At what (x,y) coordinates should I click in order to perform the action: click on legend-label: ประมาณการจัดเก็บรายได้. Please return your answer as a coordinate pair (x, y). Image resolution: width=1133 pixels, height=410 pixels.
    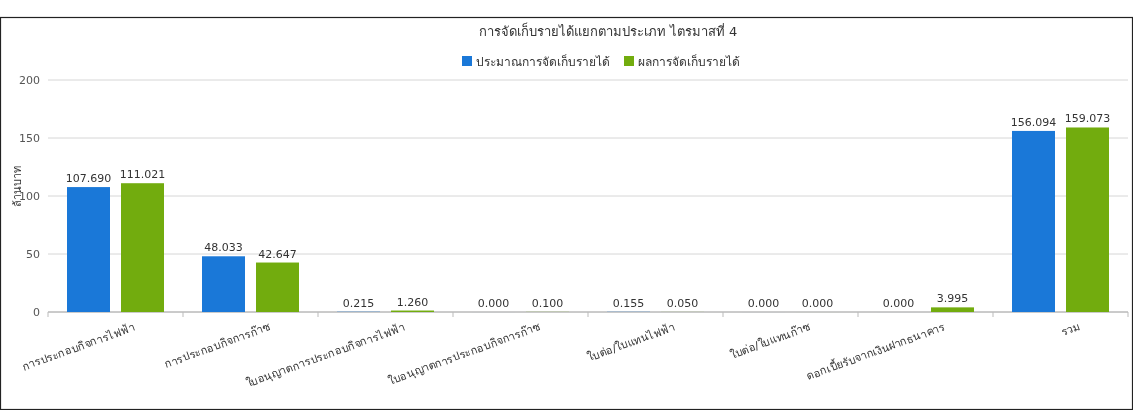
    Looking at the image, I should click on (543, 61).